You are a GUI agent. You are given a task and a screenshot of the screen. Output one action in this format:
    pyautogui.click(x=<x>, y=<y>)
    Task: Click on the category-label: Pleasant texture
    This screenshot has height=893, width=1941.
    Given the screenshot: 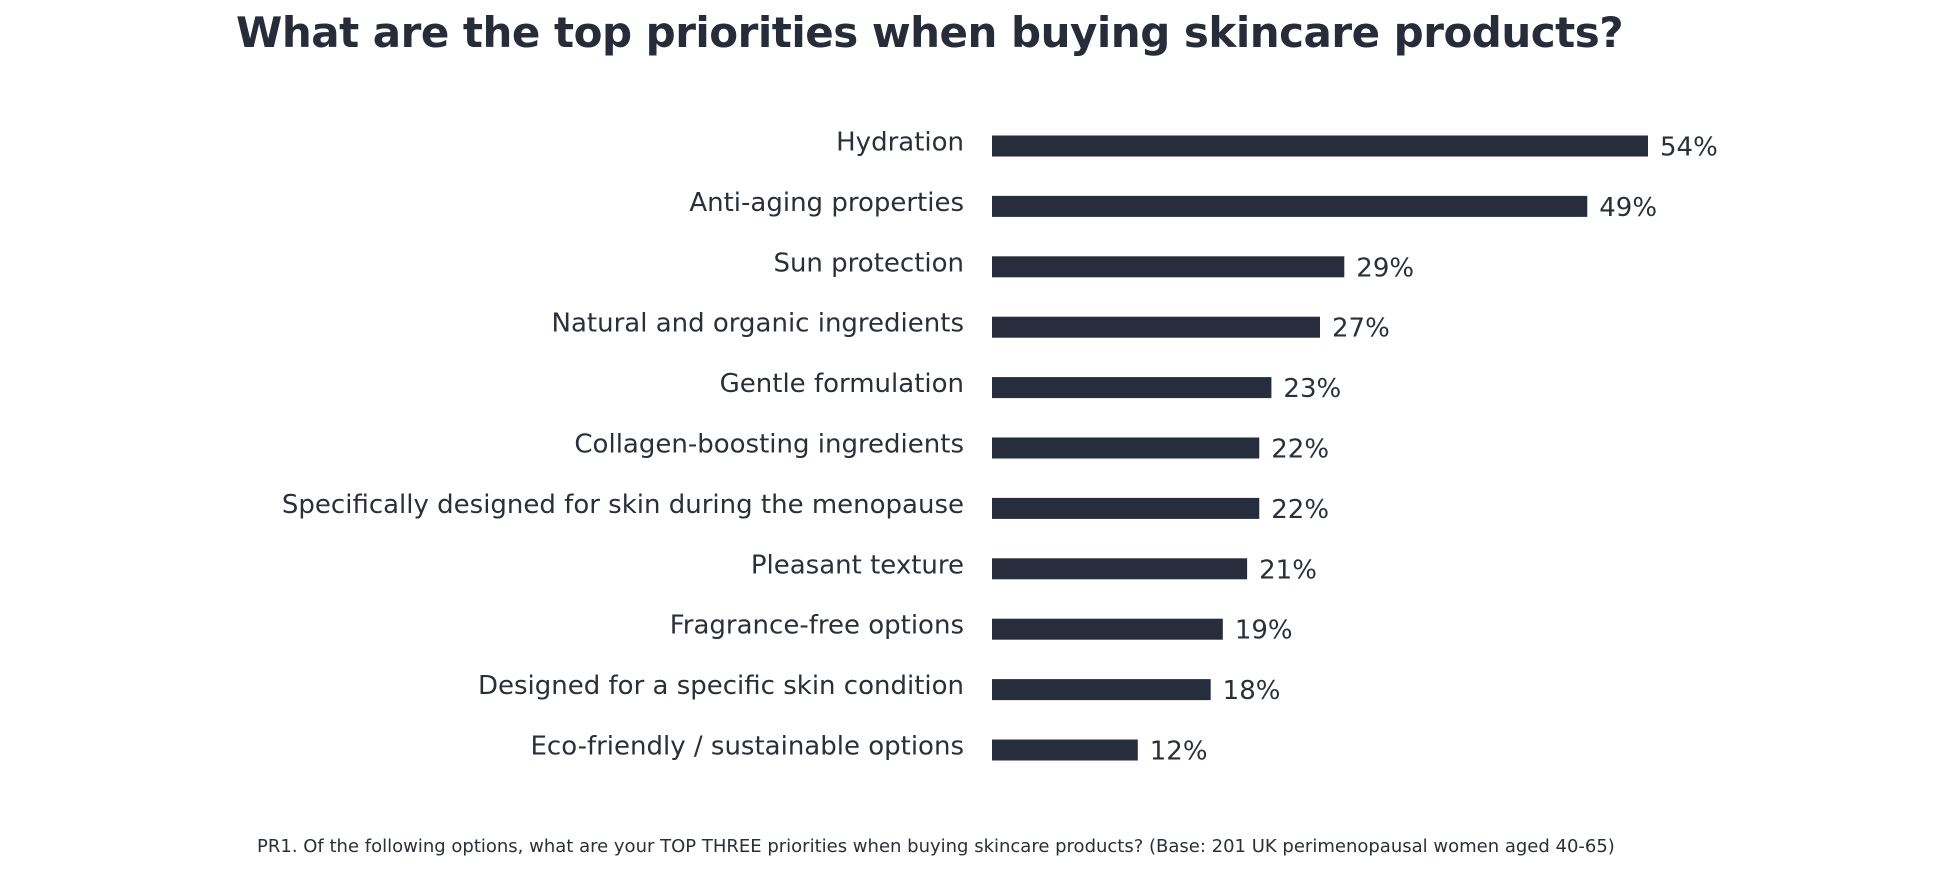 What is the action you would take?
    pyautogui.click(x=857, y=565)
    